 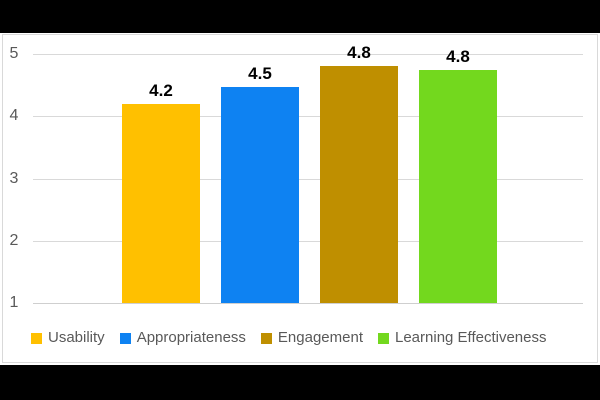 I want to click on bar-group-appropriateness: 4.5, so click(x=260, y=182).